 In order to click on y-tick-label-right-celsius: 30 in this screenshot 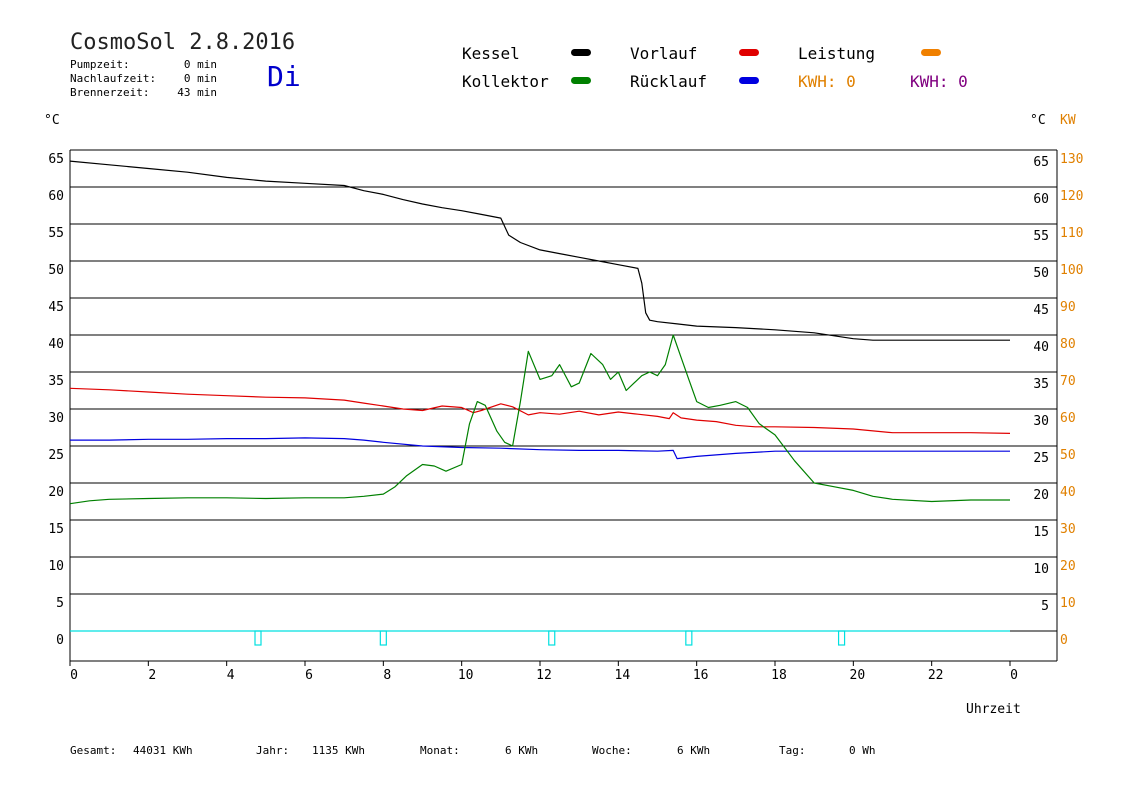, I will do `click(1041, 421)`.